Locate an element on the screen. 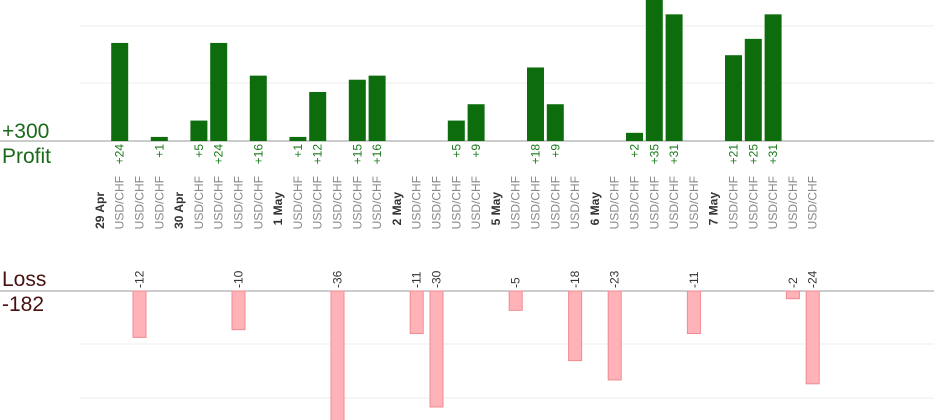 The image size is (934, 420). loss-label: Loss is located at coordinates (24, 279).